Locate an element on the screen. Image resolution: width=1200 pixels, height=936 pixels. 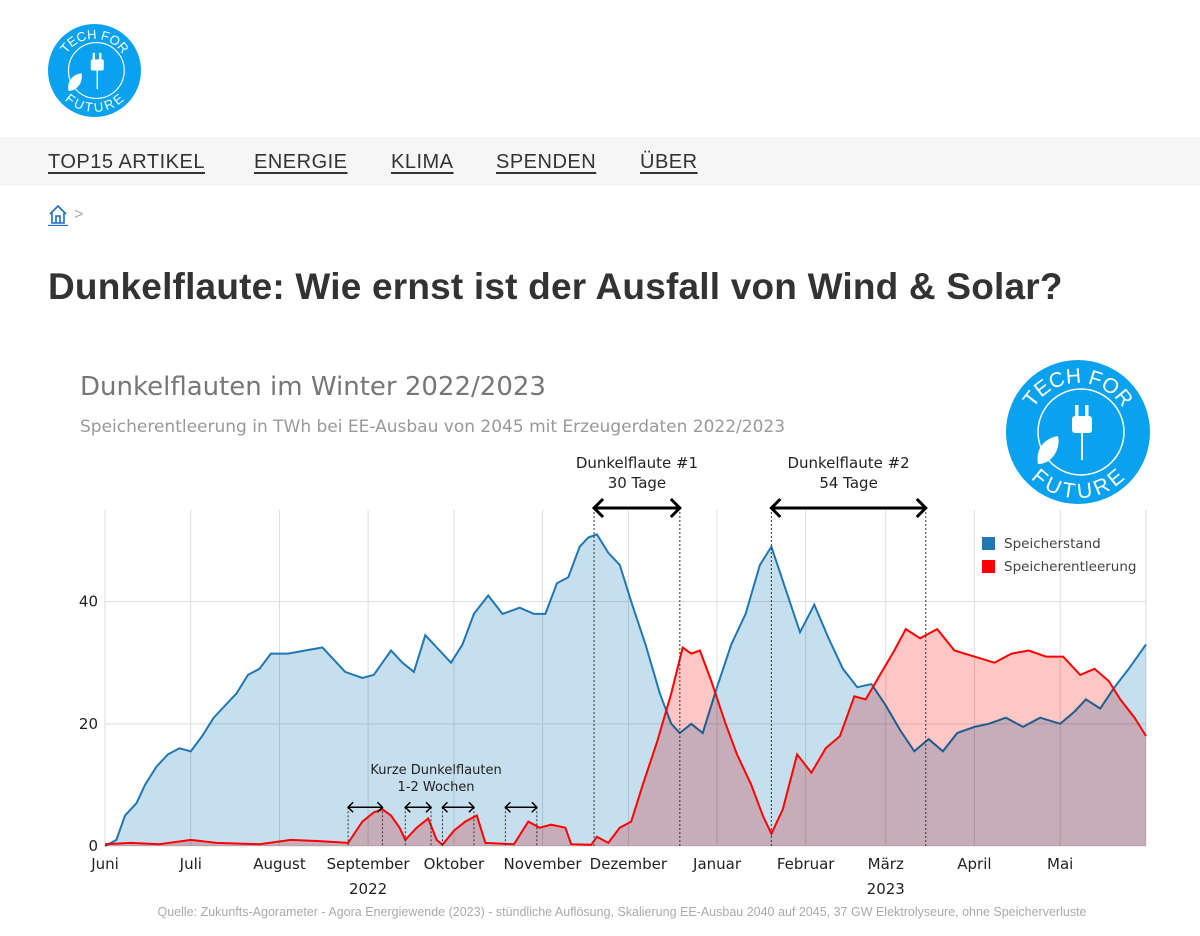
x-tick-label: Mai is located at coordinates (1060, 864).